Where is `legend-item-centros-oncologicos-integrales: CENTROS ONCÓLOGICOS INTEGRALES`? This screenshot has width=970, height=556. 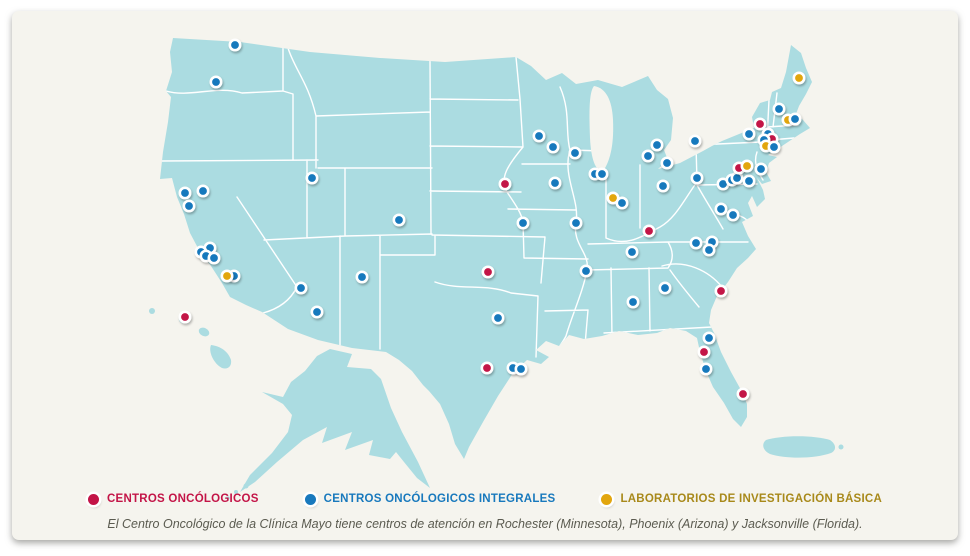 legend-item-centros-oncologicos-integrales: CENTROS ONCÓLOGICOS INTEGRALES is located at coordinates (430, 499).